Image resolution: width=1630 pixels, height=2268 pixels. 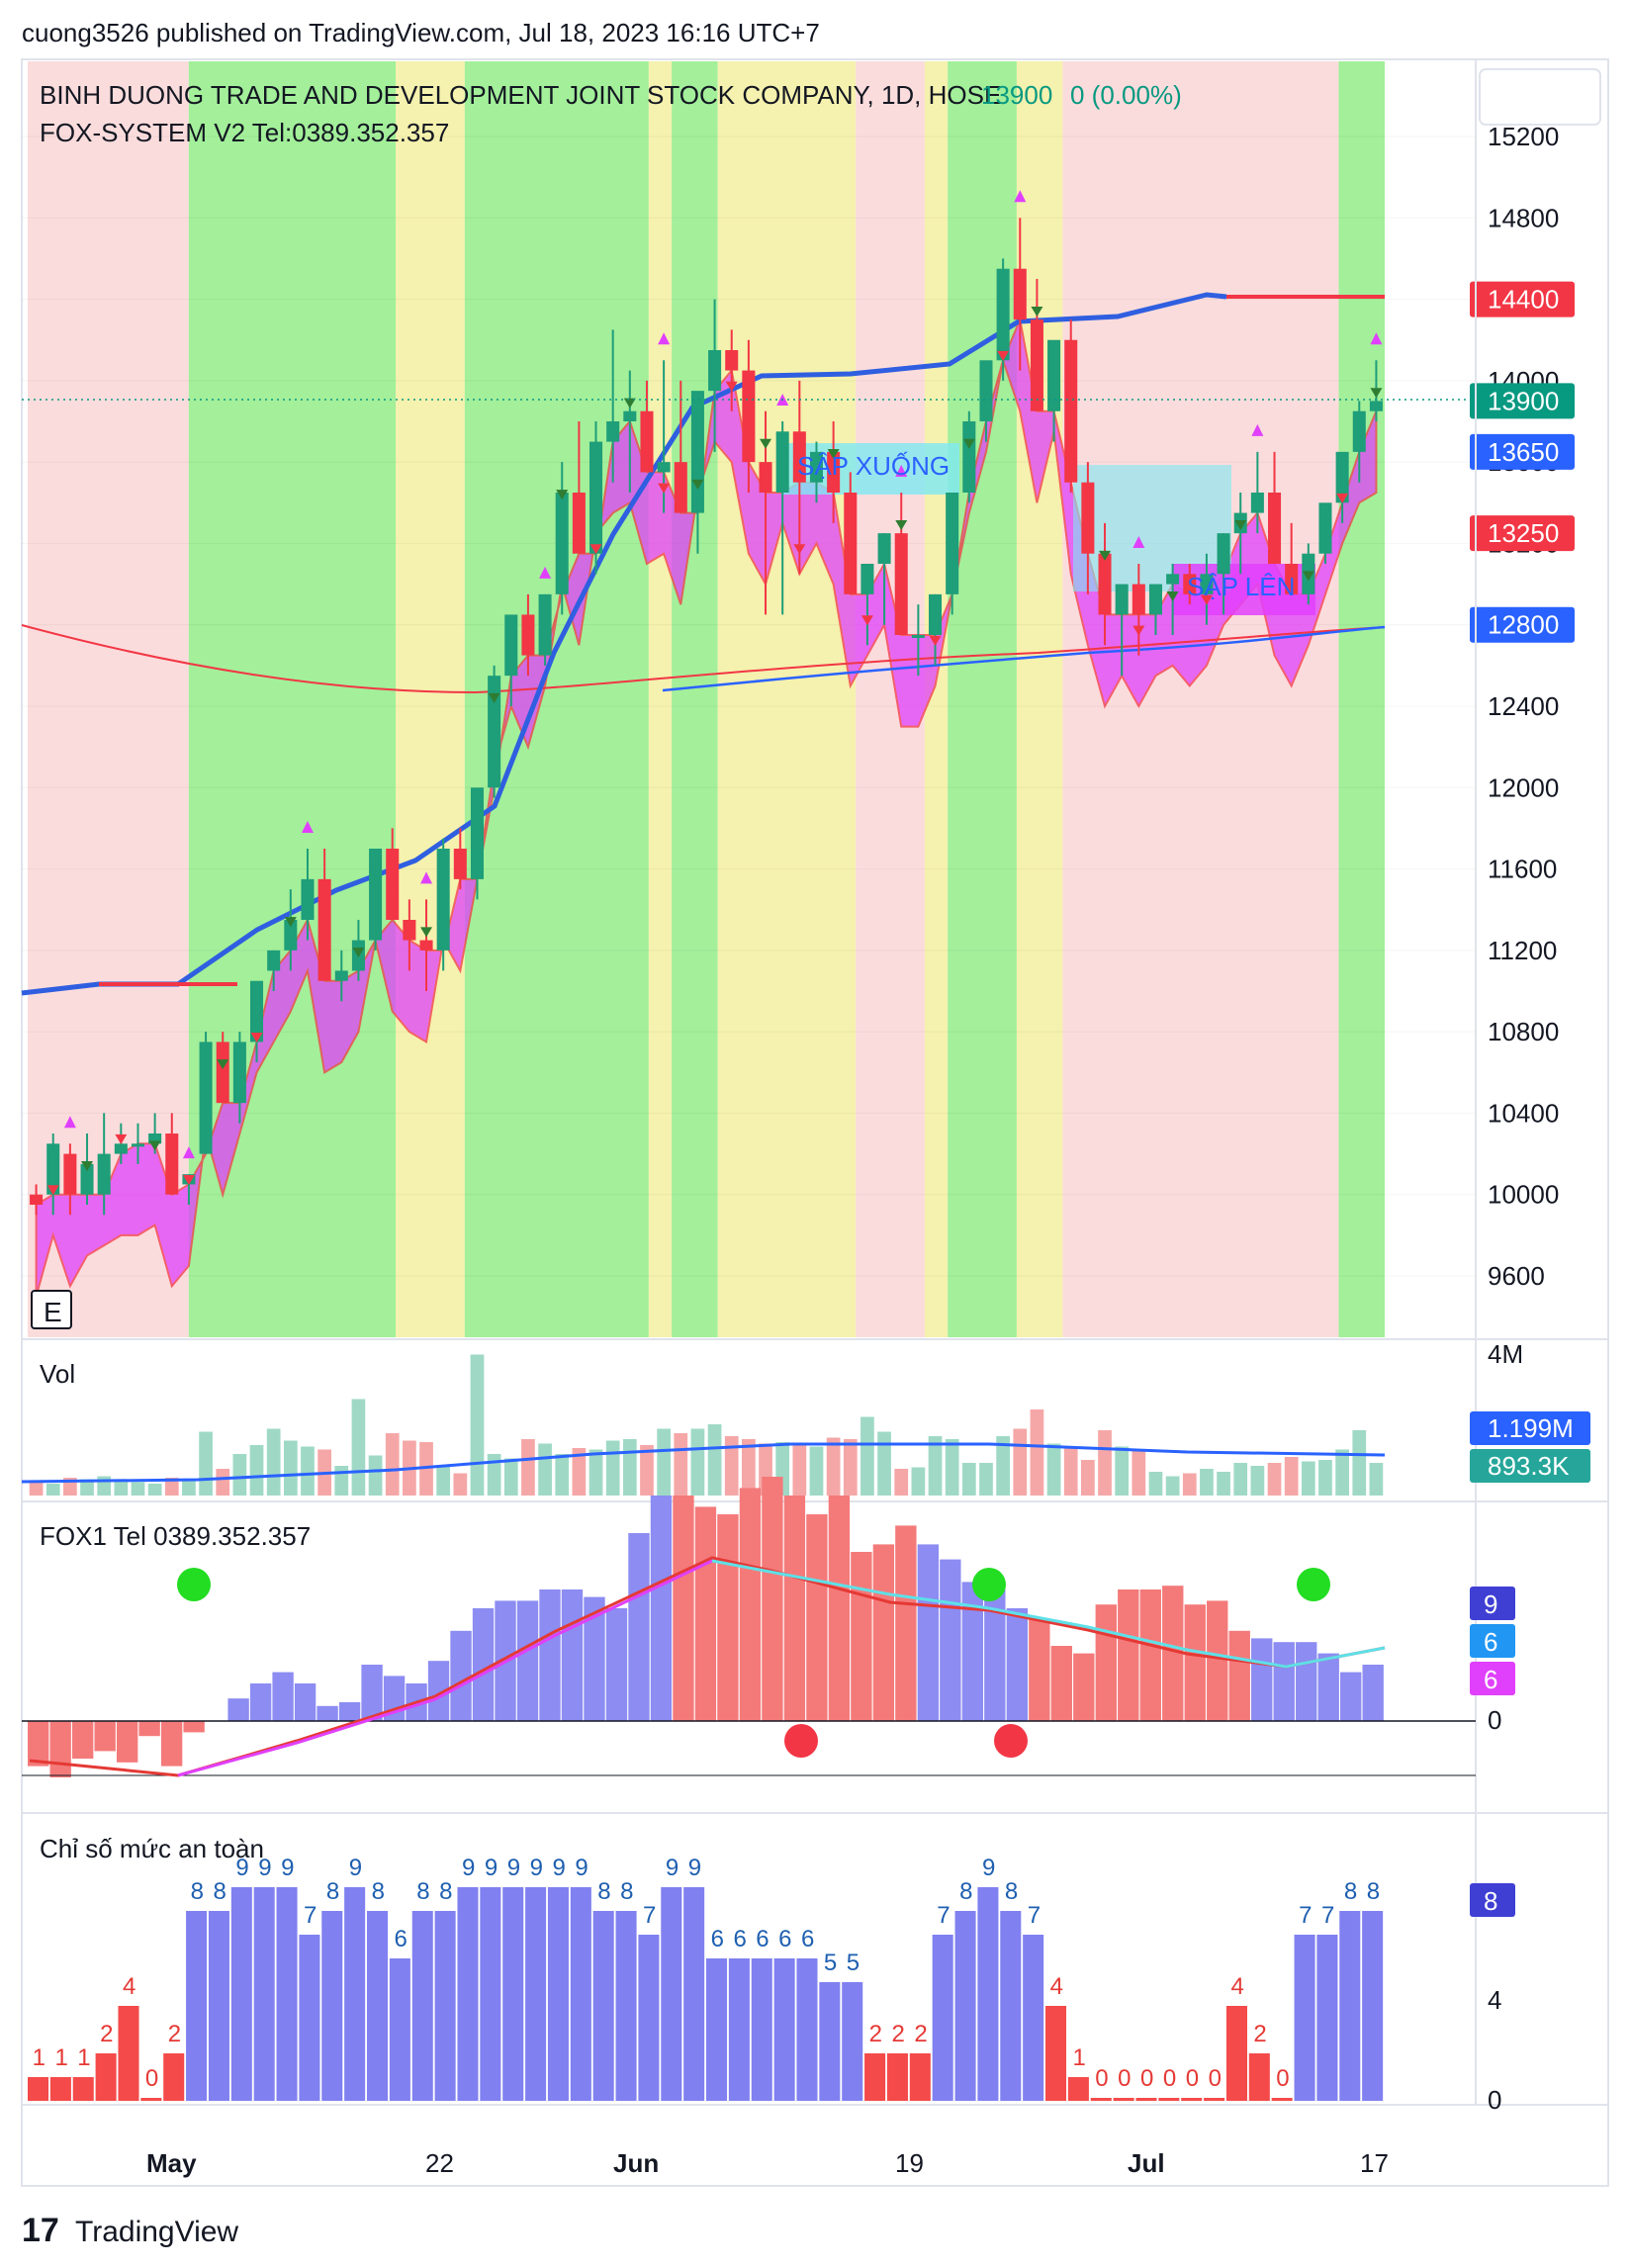 I want to click on safety-value-label: 2, so click(x=106, y=2034).